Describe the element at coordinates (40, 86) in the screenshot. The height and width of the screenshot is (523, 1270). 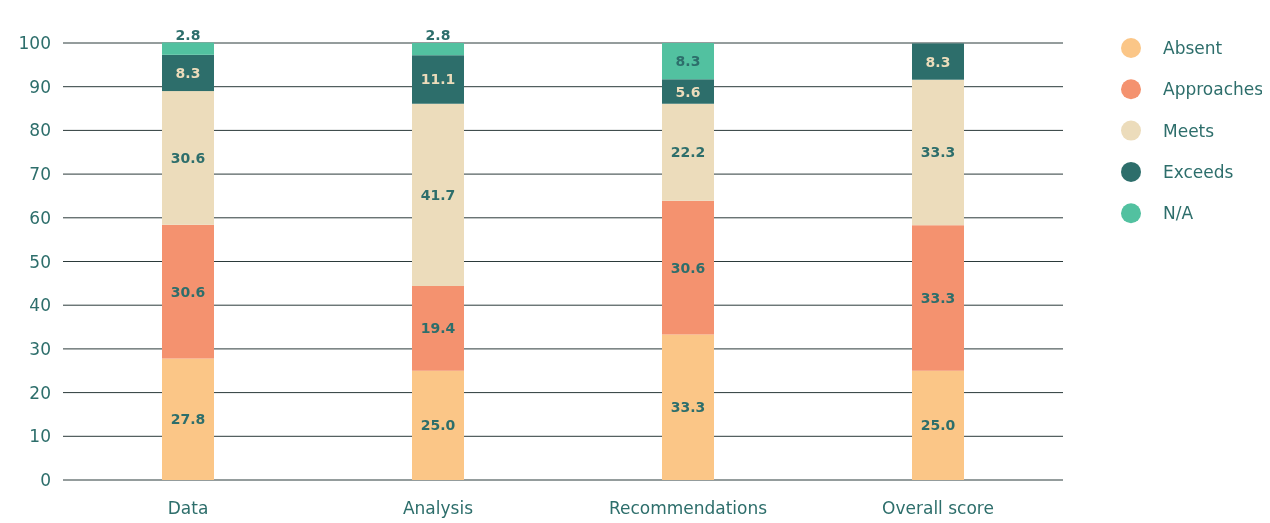
I see `y-tick-label: 90` at that location.